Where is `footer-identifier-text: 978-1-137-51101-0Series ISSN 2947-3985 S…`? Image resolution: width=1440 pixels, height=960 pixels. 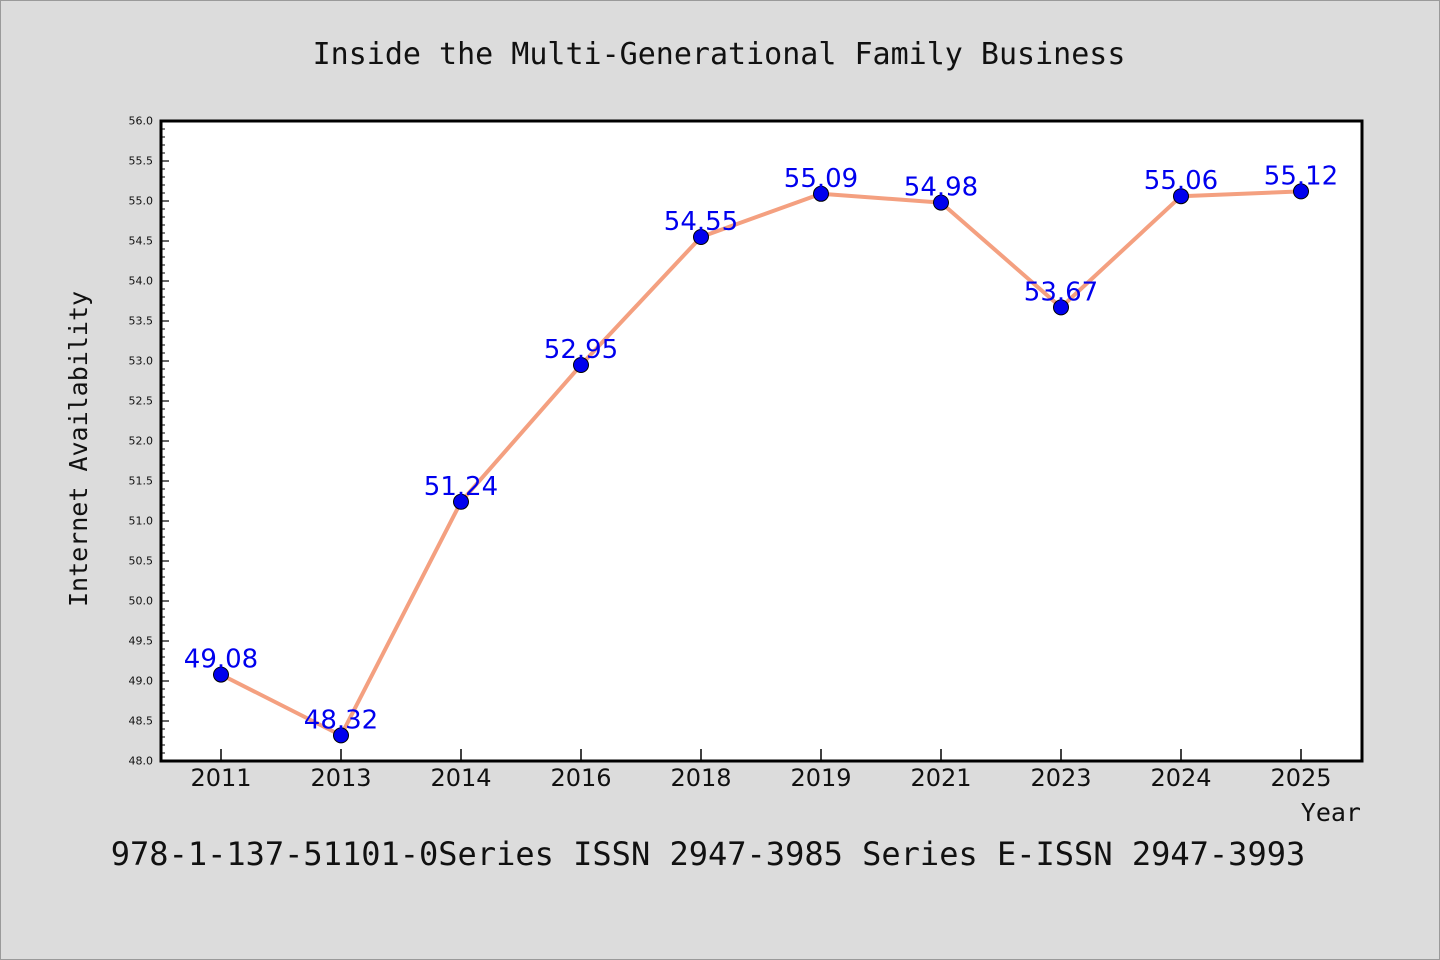
footer-identifier-text: 978-1-137-51101-0Series ISSN 2947-3985 S… is located at coordinates (708, 854).